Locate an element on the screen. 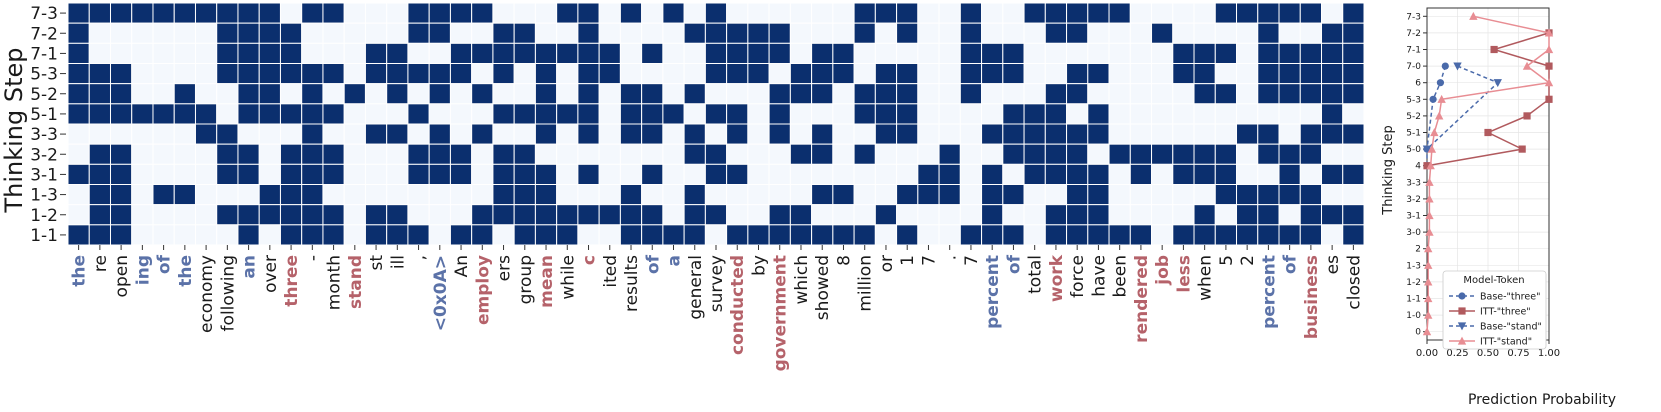 The height and width of the screenshot is (412, 1661). heatmap-token-label: less is located at coordinates (1184, 274).